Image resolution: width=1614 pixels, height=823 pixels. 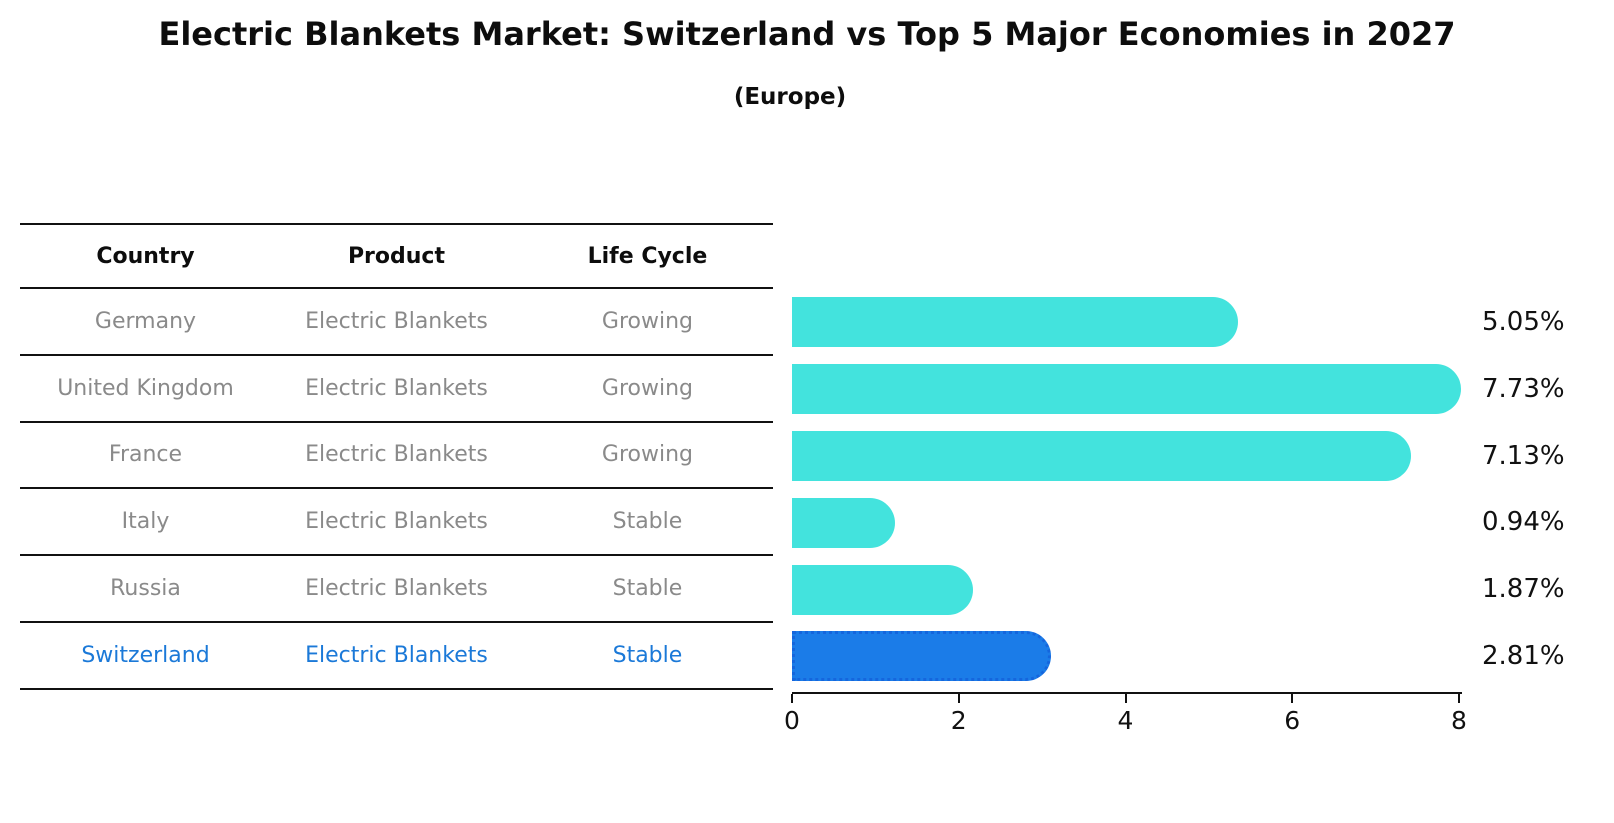 What do you see at coordinates (1523, 522) in the screenshot?
I see `value-label: 0.94%` at bounding box center [1523, 522].